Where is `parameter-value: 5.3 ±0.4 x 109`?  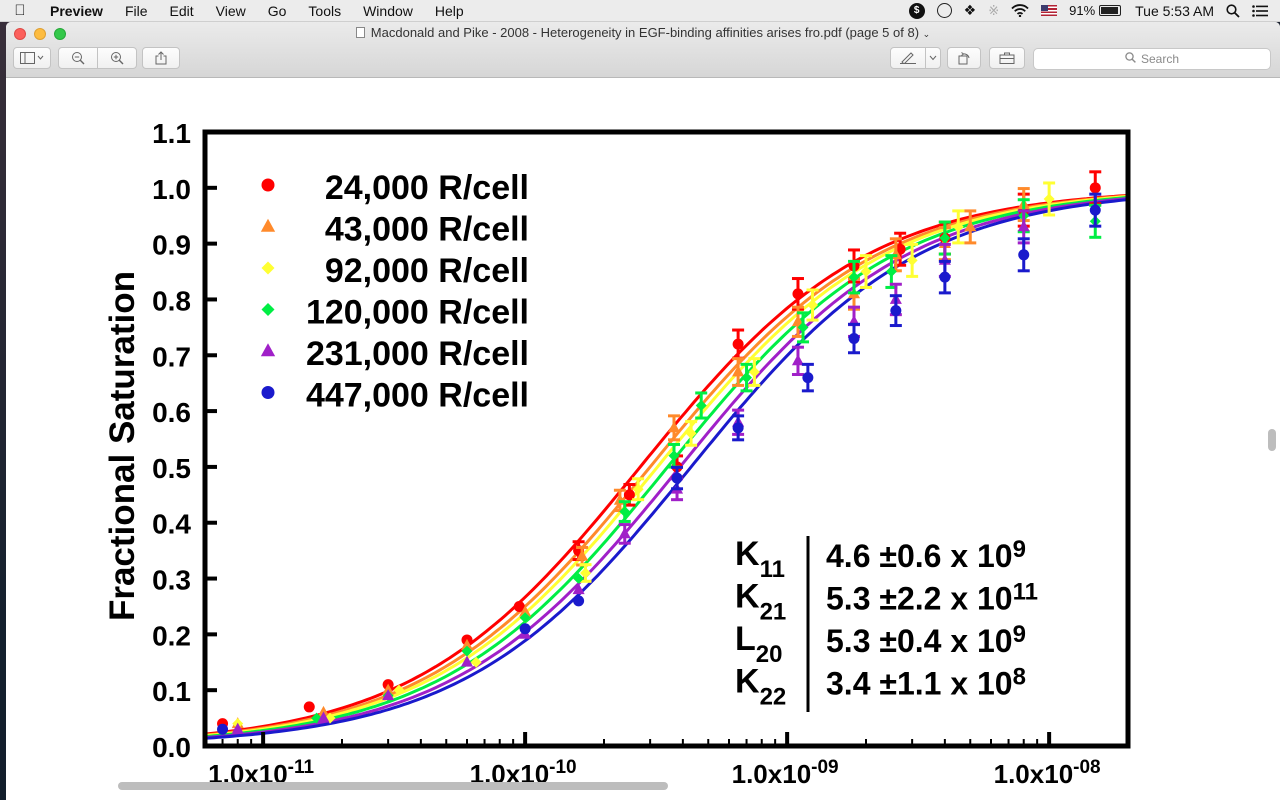
parameter-value: 5.3 ±0.4 x 109 is located at coordinates (926, 640).